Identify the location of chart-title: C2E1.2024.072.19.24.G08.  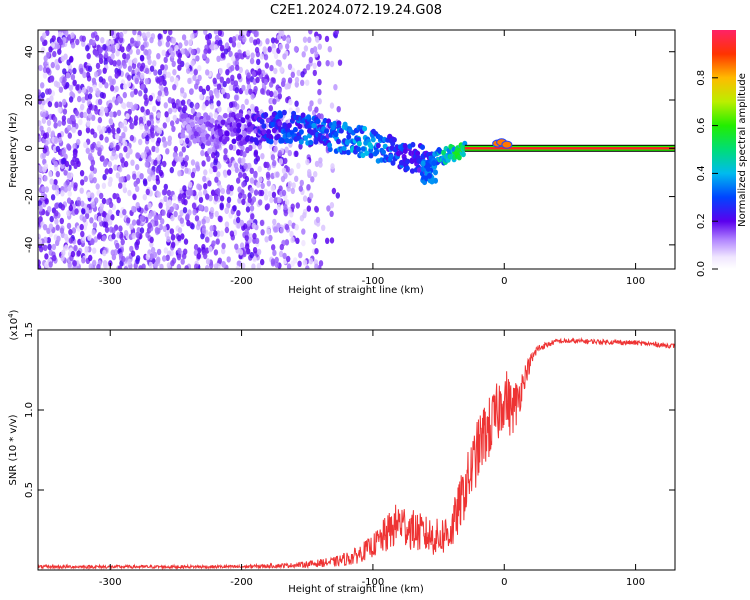
(356, 10).